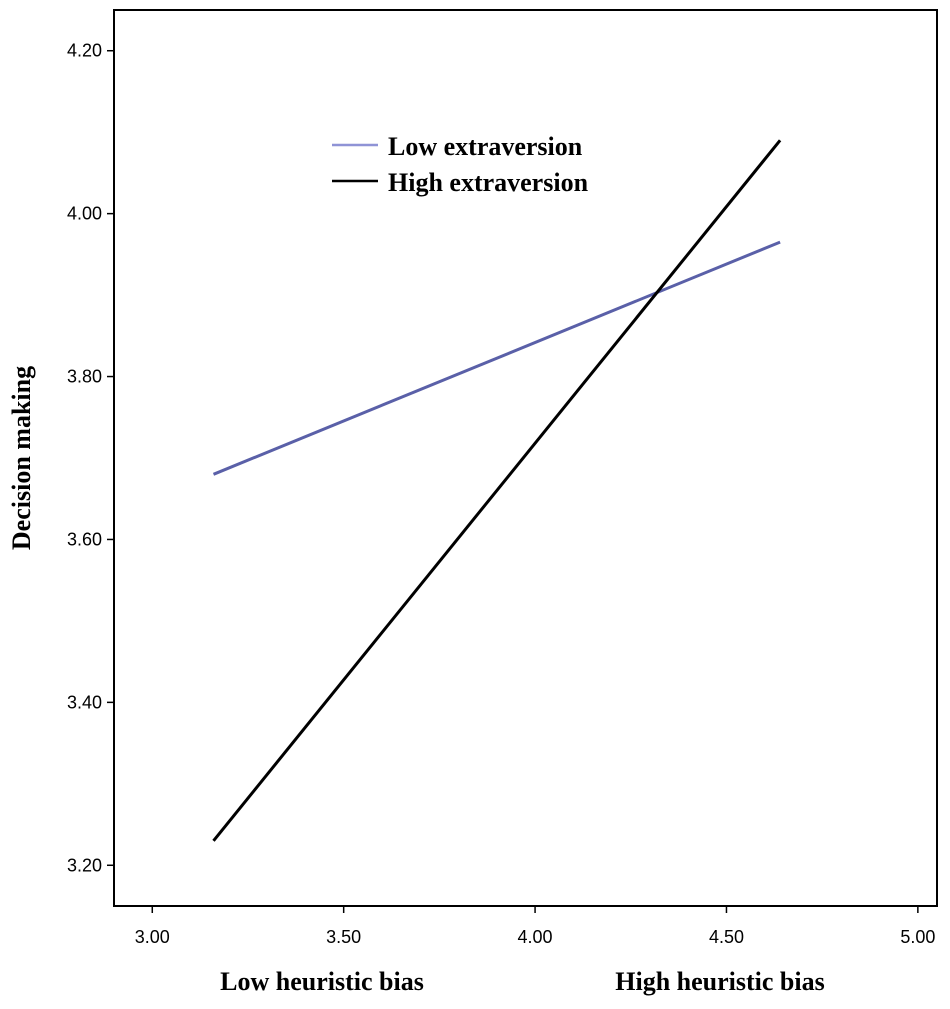  Describe the element at coordinates (84, 865) in the screenshot. I see `y-tick-label: 3.20` at that location.